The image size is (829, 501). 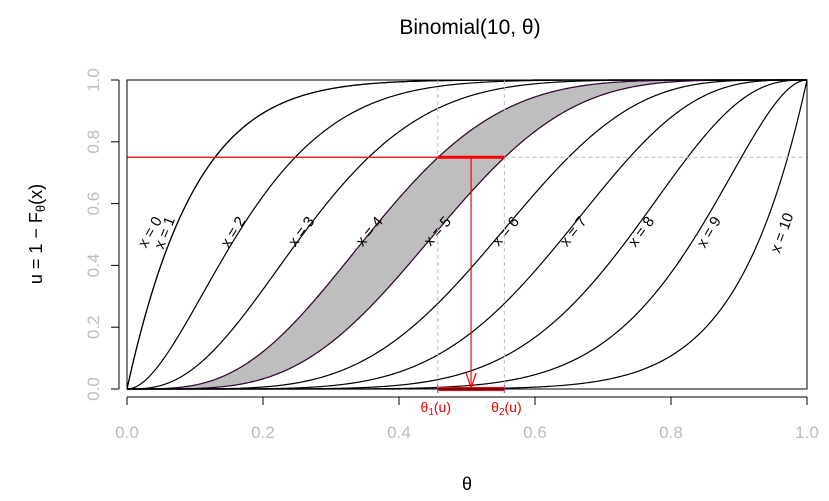 I want to click on y-tick-label: 0.8, so click(x=93, y=142).